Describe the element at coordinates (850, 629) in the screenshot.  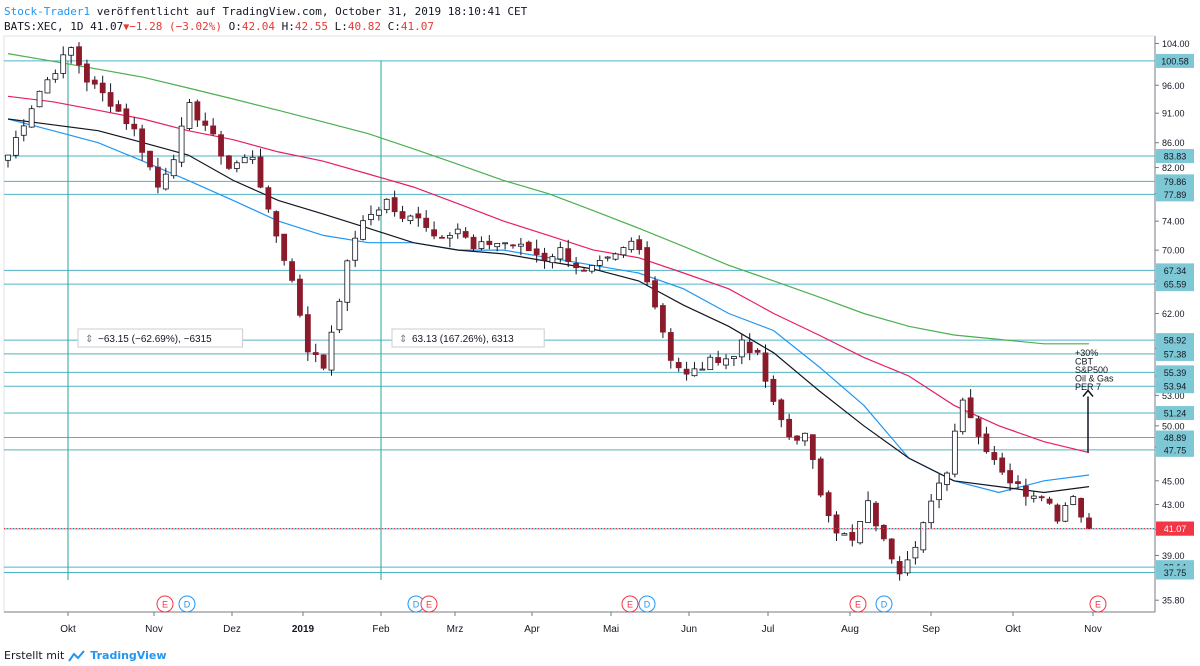
I see `x-tick-label: Aug` at that location.